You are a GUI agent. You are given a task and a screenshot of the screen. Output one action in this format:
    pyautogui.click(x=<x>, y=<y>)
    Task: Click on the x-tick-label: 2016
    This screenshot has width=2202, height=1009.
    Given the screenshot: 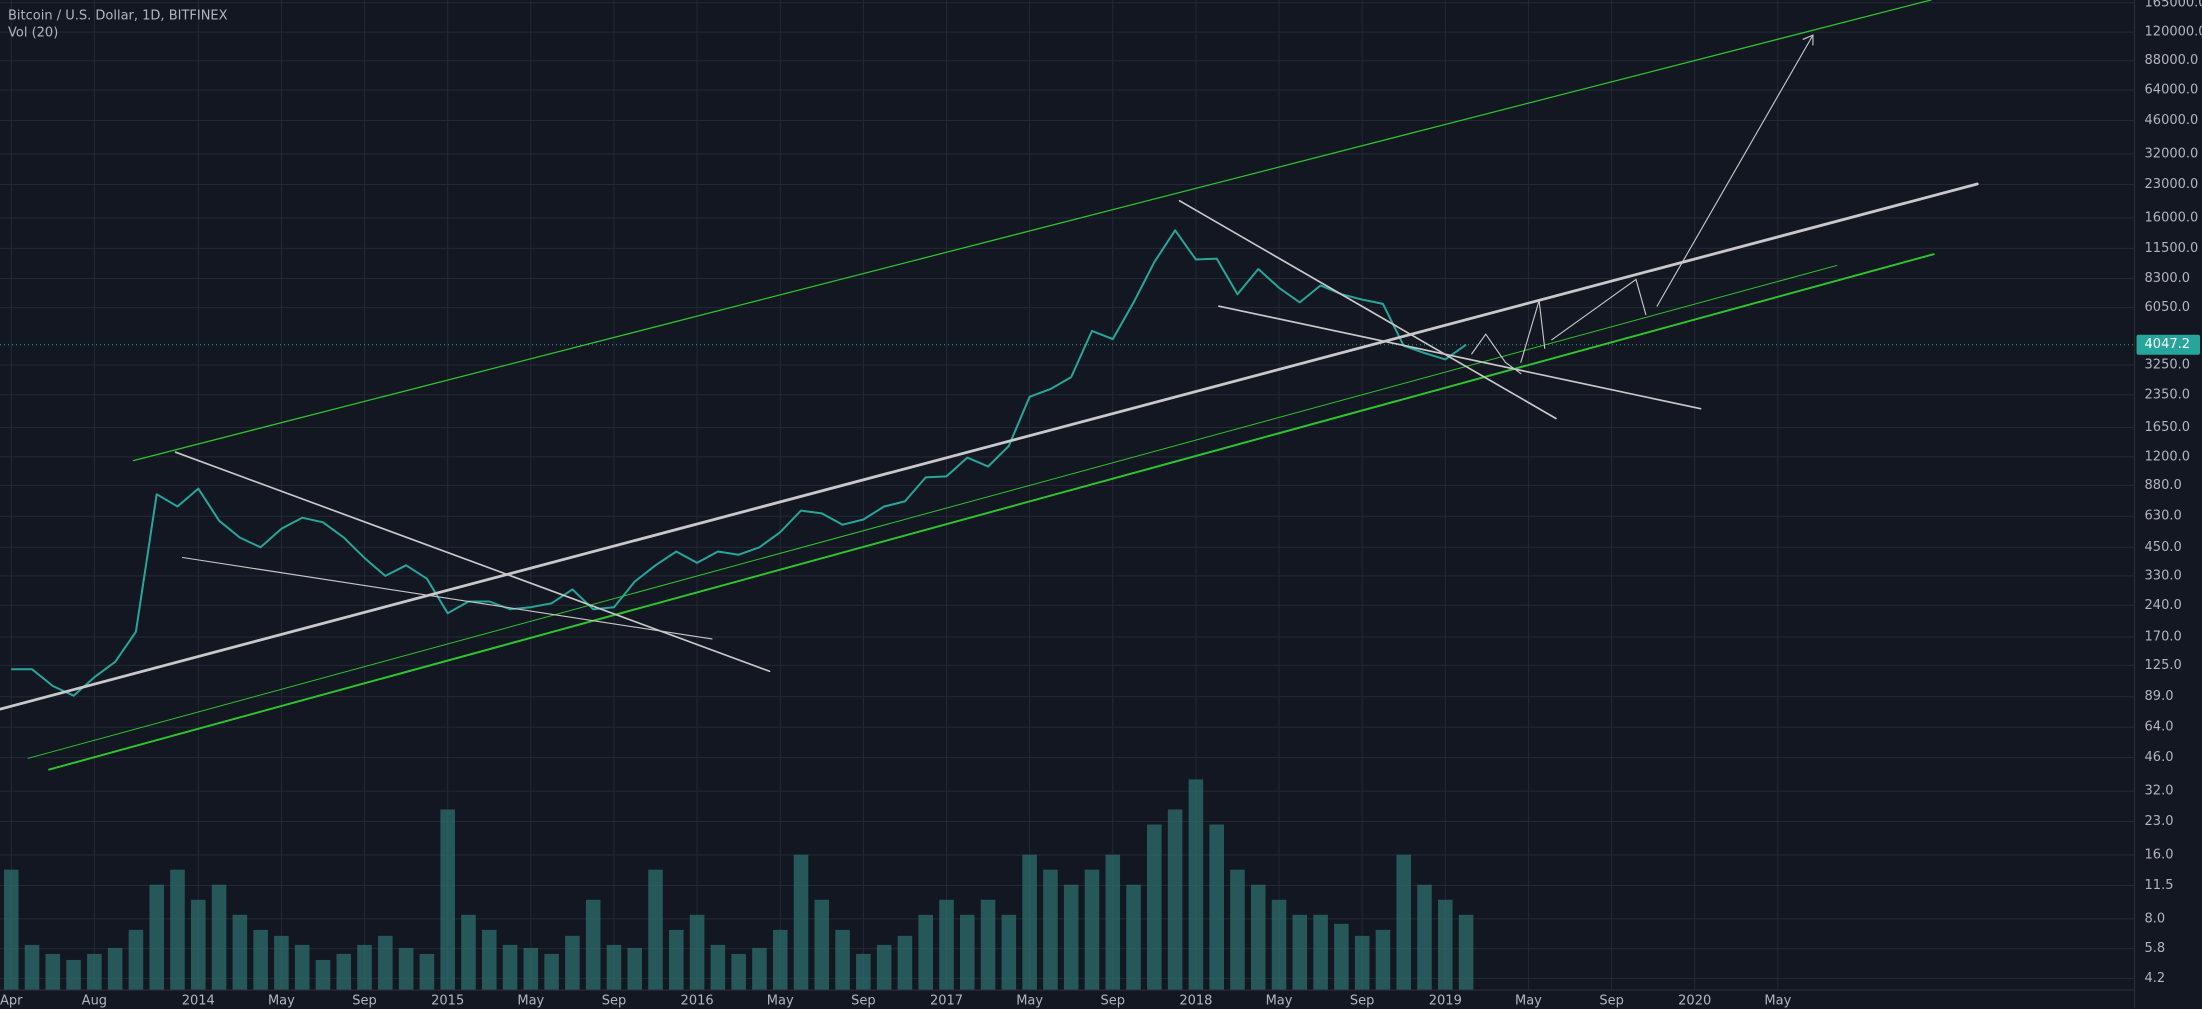 What is the action you would take?
    pyautogui.click(x=697, y=1001)
    